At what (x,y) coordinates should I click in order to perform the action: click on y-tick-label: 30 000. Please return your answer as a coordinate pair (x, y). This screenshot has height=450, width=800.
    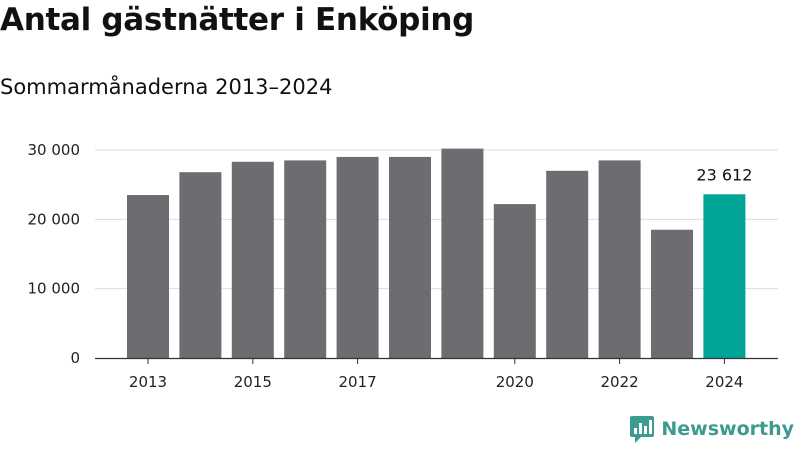
    Looking at the image, I should click on (54, 150).